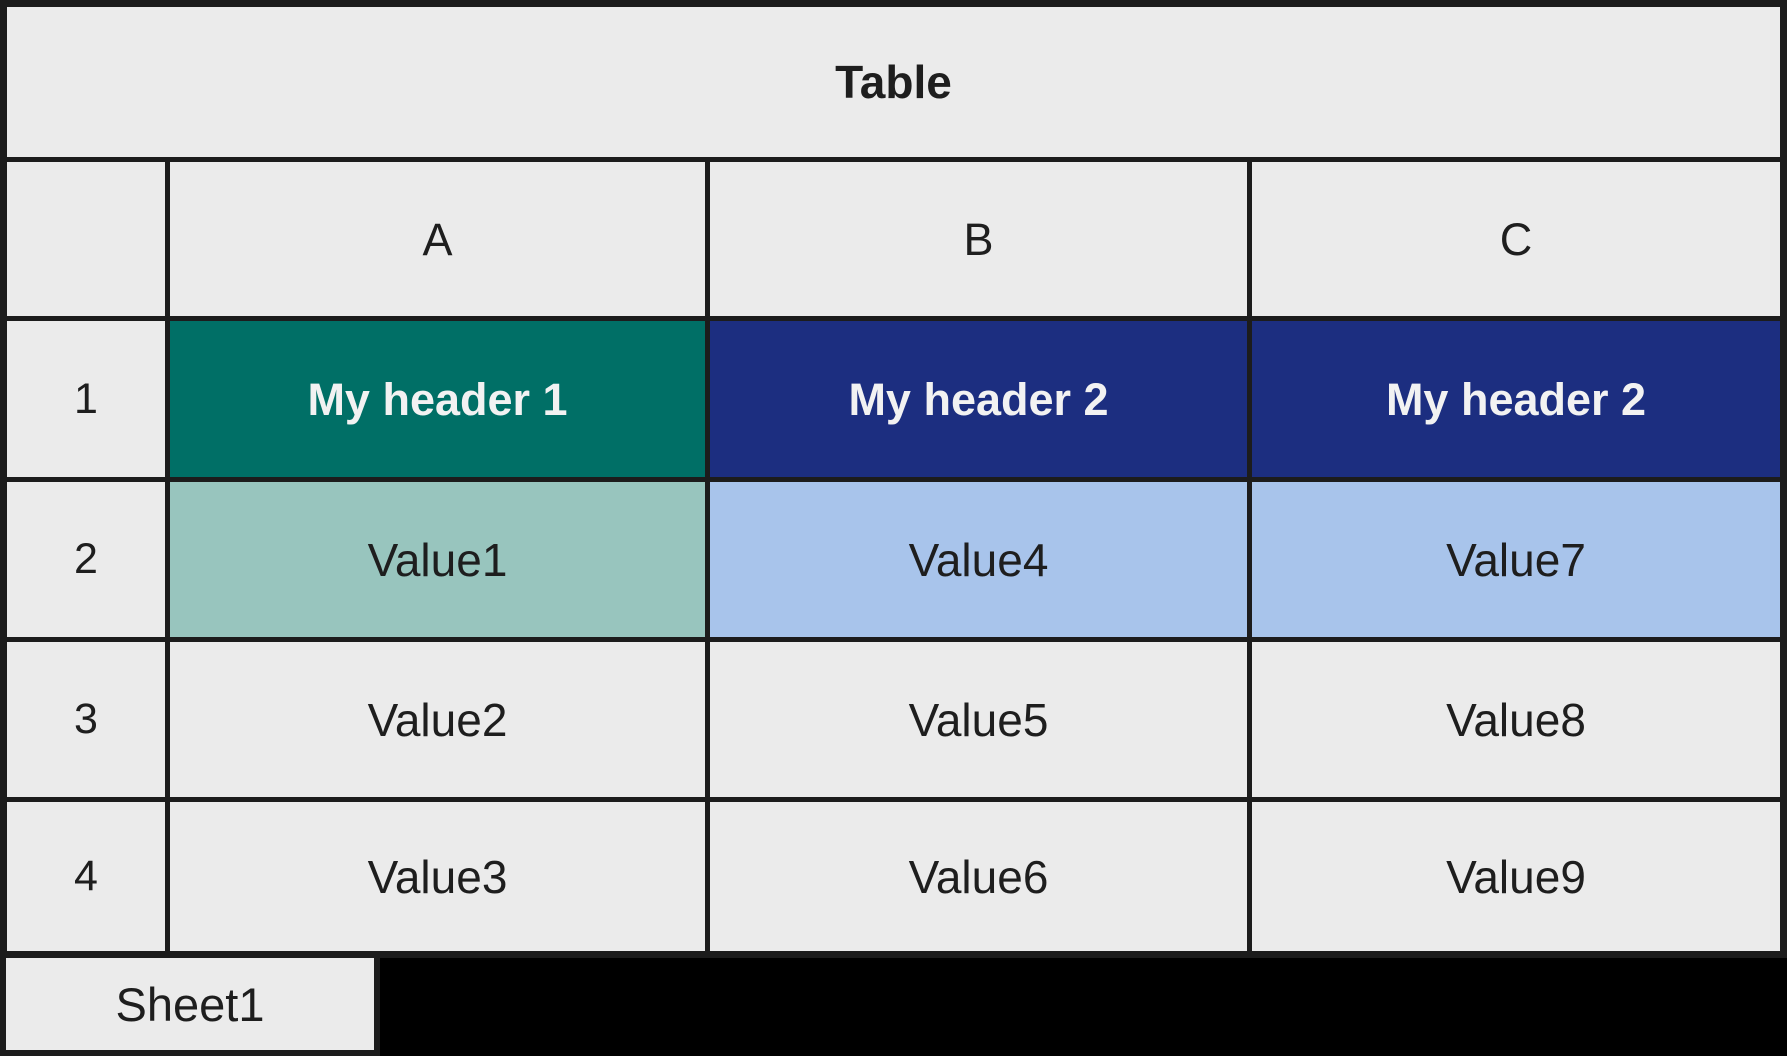 This screenshot has width=1787, height=1056. Describe the element at coordinates (86, 876) in the screenshot. I see `row-number-4: 4` at that location.